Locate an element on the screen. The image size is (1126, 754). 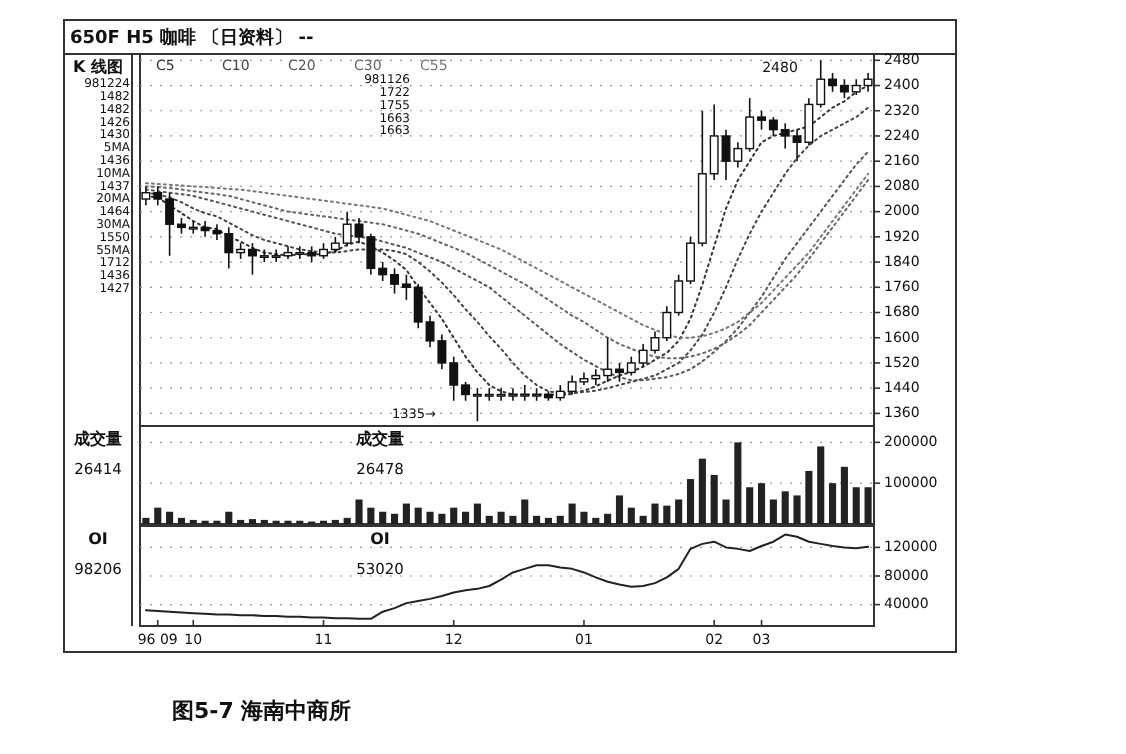
title: 650F H5 咖啡 〔日资料〕 -- is located at coordinates (192, 38).